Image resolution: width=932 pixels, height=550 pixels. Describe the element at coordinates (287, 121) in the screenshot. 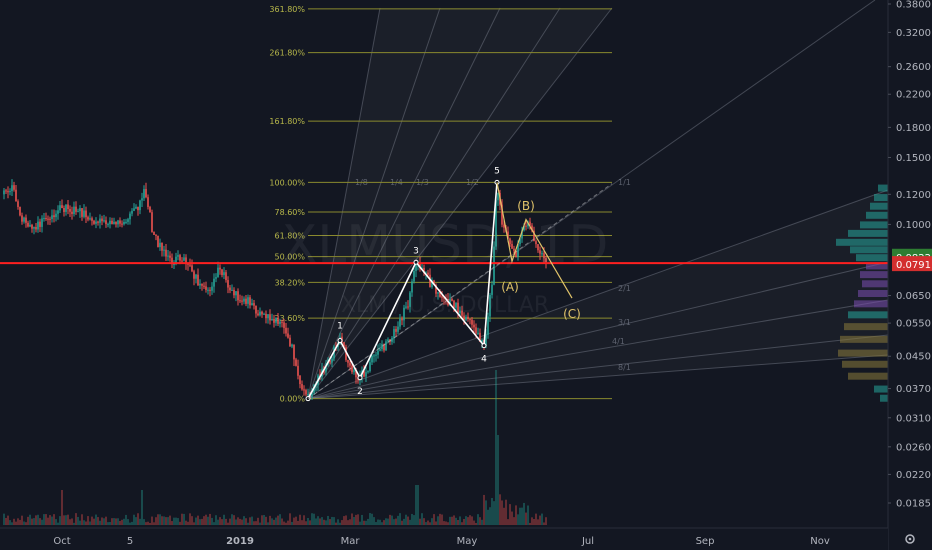

I see `fib-level-label: 161.80%` at that location.